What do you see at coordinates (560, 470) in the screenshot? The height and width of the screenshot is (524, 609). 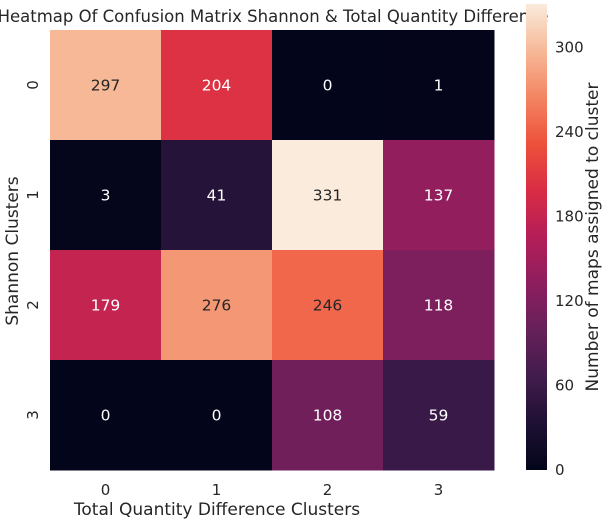 I see `colorbar-tick-label-0: 0` at bounding box center [560, 470].